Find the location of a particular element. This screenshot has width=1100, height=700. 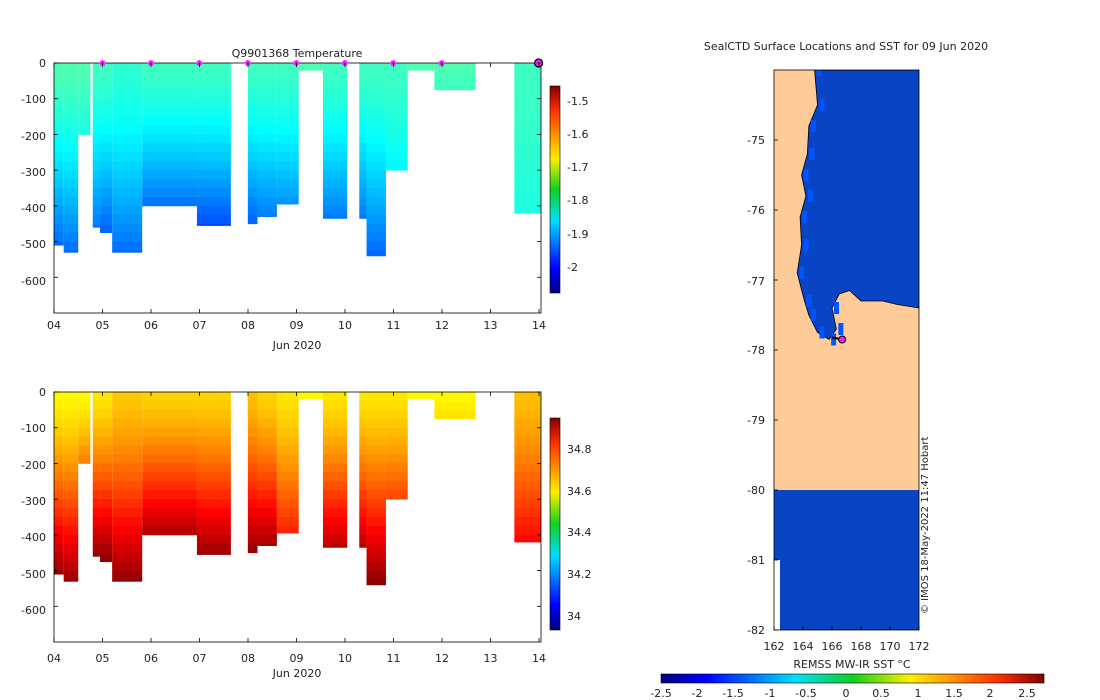

svg-text: 34.2 is located at coordinates (579, 574).